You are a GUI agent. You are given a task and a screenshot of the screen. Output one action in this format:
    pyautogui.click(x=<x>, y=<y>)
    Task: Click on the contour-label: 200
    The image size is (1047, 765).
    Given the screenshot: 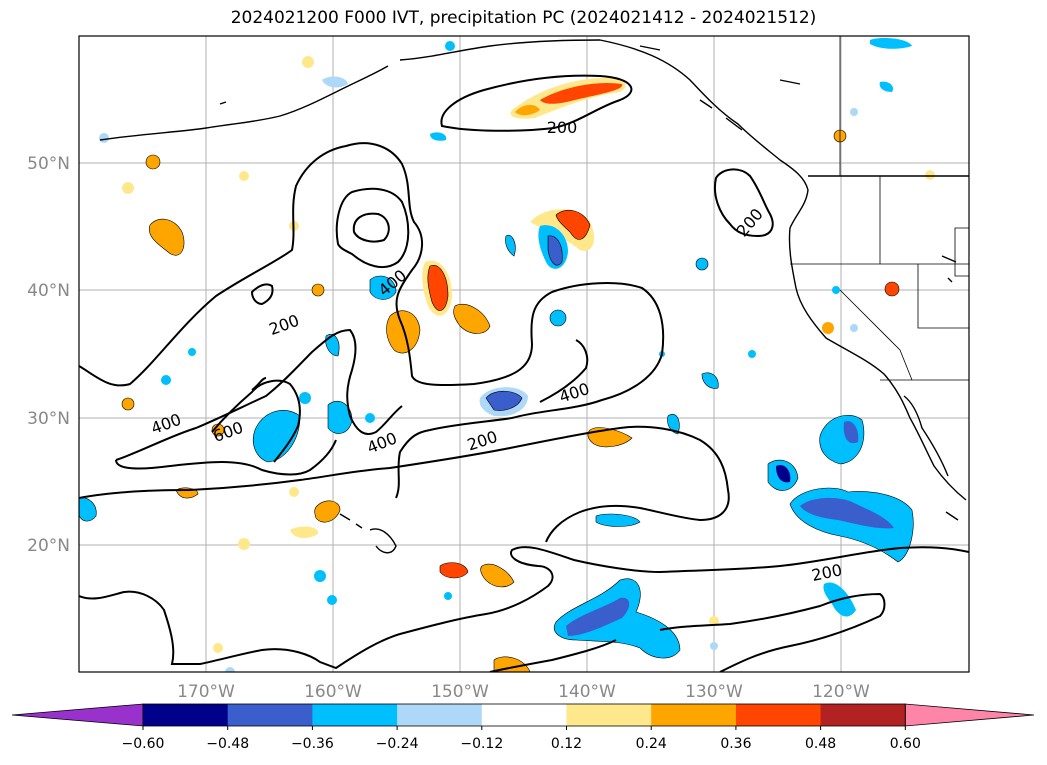 What is the action you would take?
    pyautogui.click(x=562, y=127)
    